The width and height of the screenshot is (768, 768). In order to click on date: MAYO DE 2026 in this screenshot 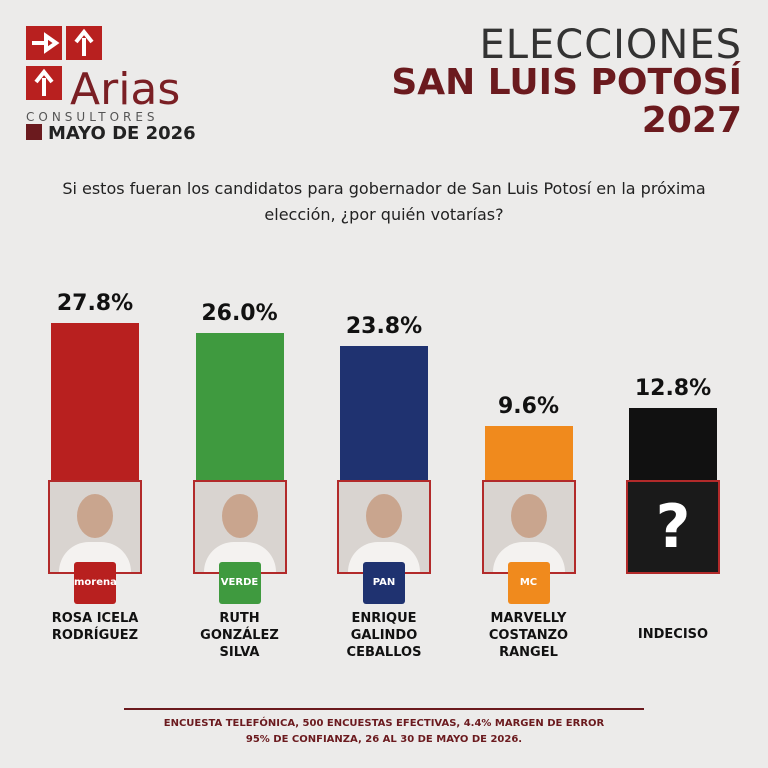, I will do `click(122, 133)`.